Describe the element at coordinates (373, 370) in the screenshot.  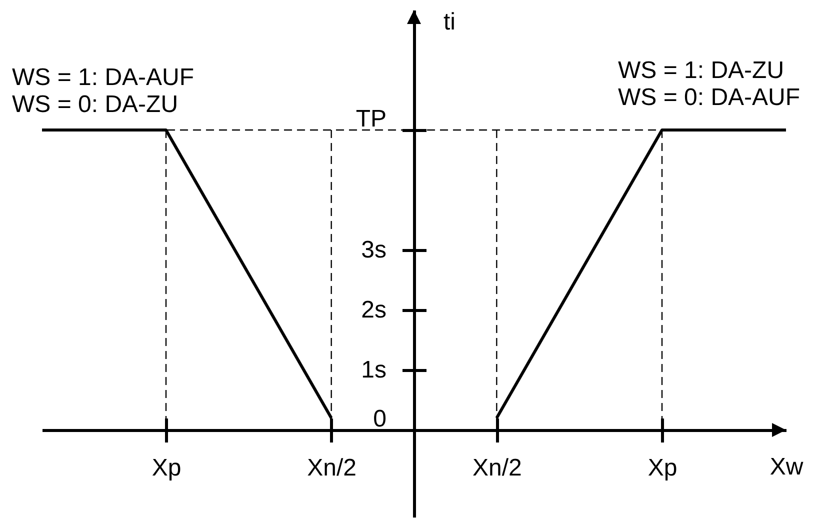
I see `y-tick-label: 1s` at that location.